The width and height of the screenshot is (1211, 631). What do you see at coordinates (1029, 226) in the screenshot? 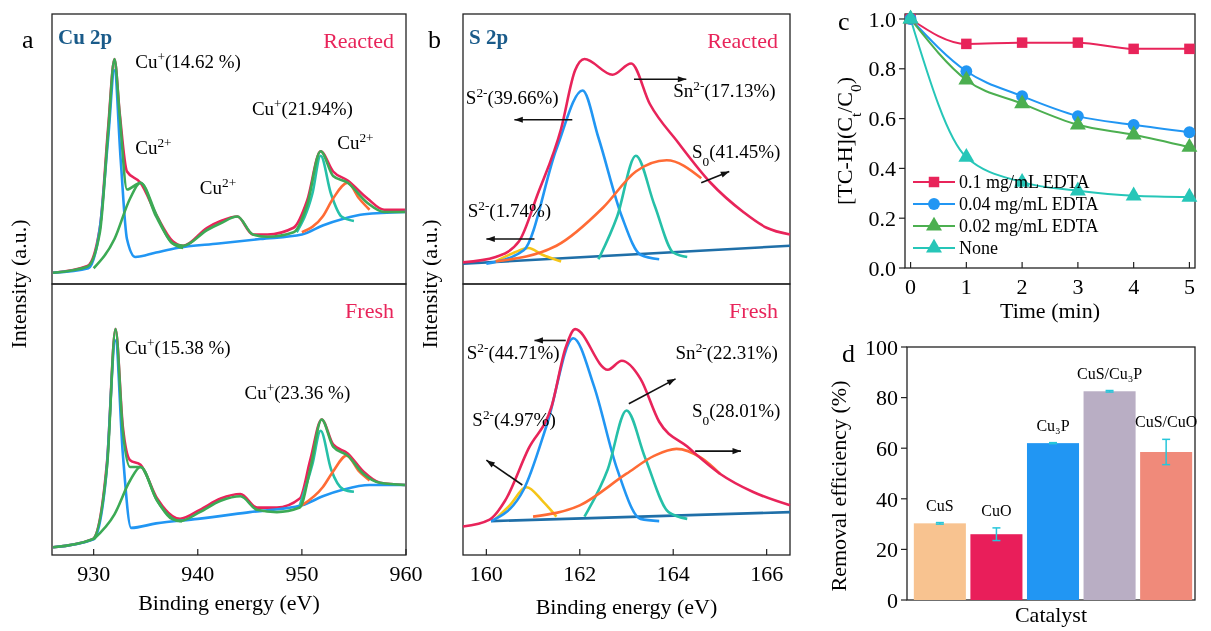
I see `legend-label: 0.02 mg/mL EDTA` at bounding box center [1029, 226].